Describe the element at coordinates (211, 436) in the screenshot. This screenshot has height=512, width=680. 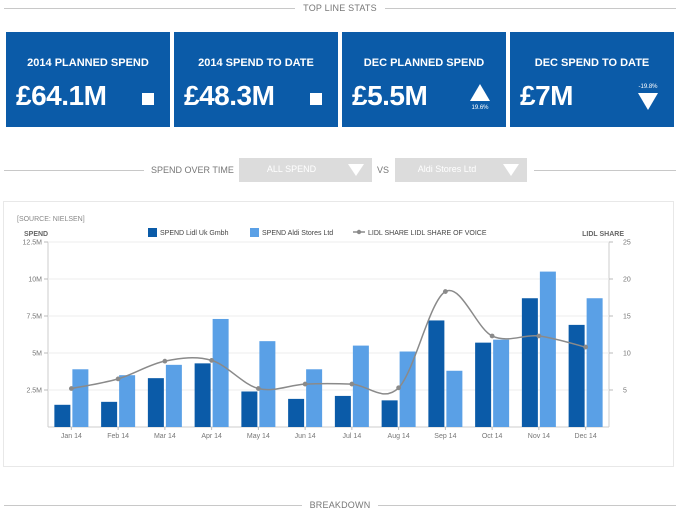
I see `x-tick-label: Apr 14` at that location.